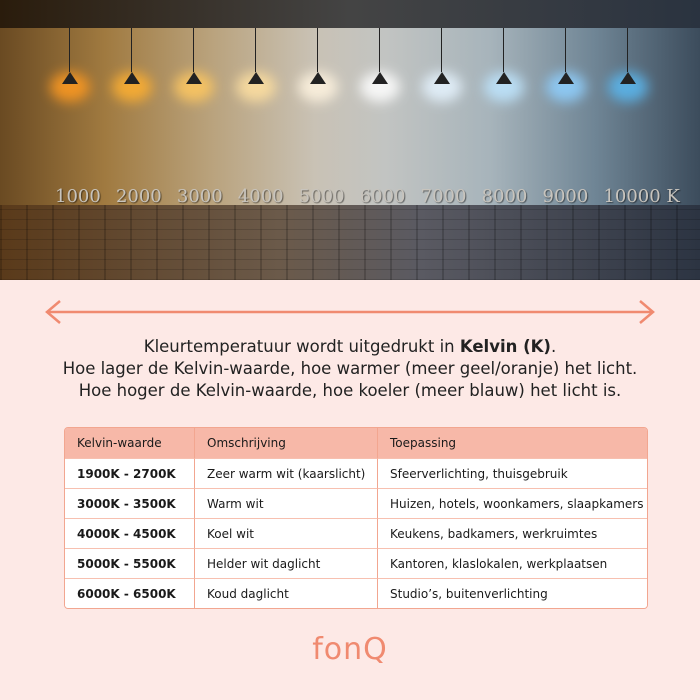 This screenshot has height=700, width=700. Describe the element at coordinates (382, 196) in the screenshot. I see `scale-label: 6000` at that location.